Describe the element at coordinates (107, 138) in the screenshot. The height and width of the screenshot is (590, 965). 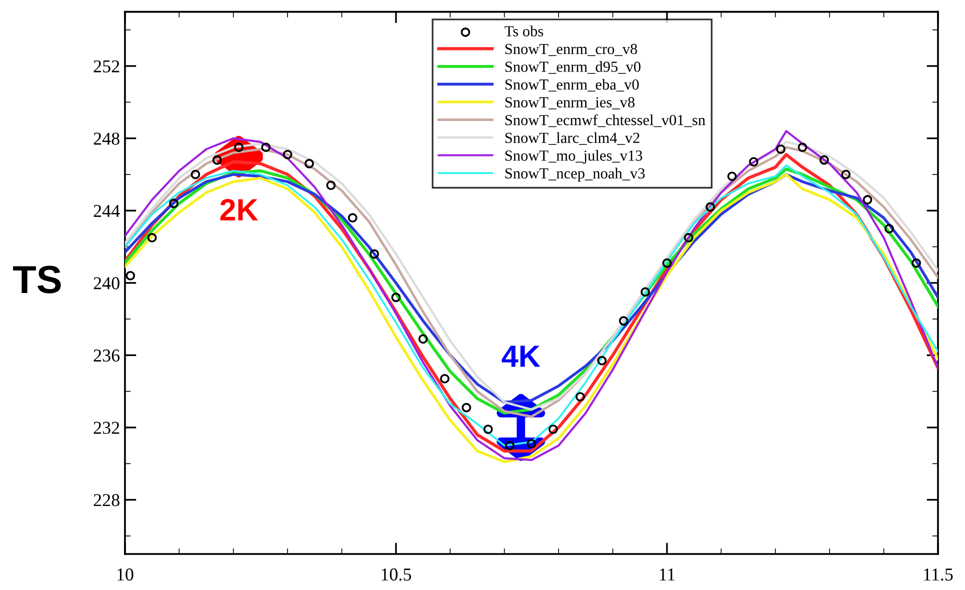
I see `y-tick-label: 248` at that location.